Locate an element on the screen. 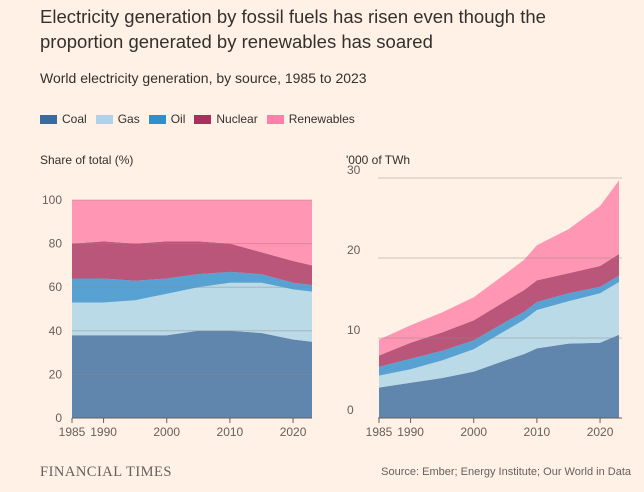 The height and width of the screenshot is (492, 644). ft-logo: FINANCIAL TIMES is located at coordinates (106, 472).